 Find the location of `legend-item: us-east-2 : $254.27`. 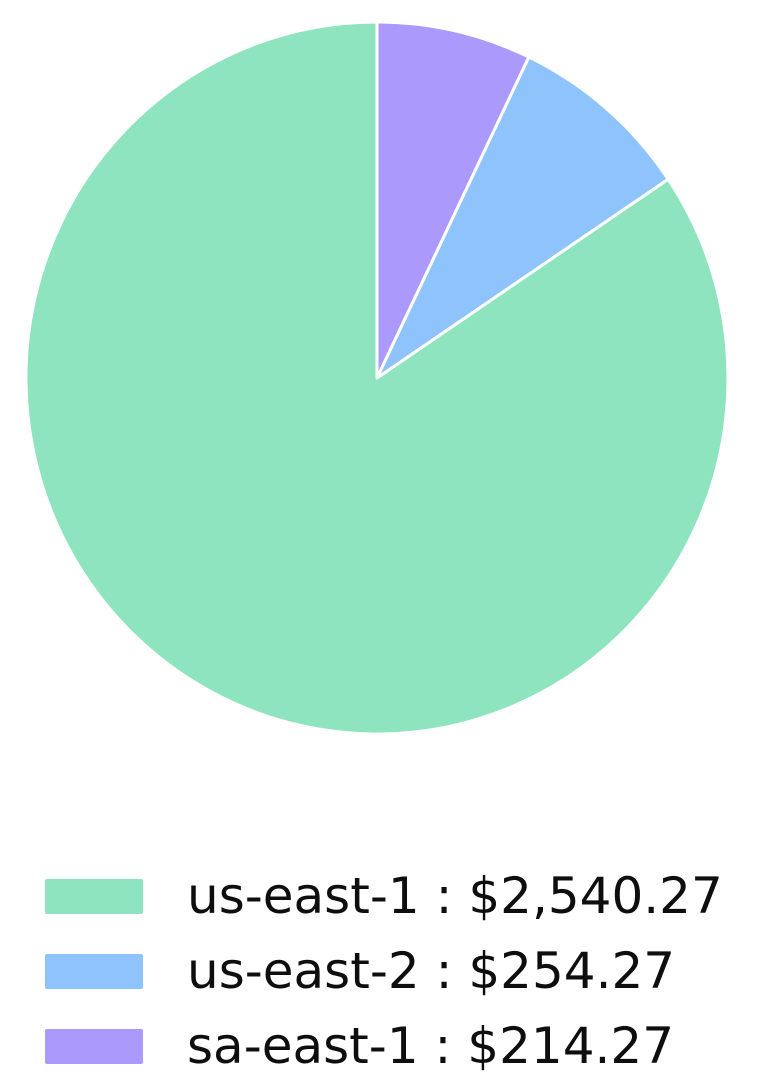

legend-item: us-east-2 : $254.27 is located at coordinates (384, 971).